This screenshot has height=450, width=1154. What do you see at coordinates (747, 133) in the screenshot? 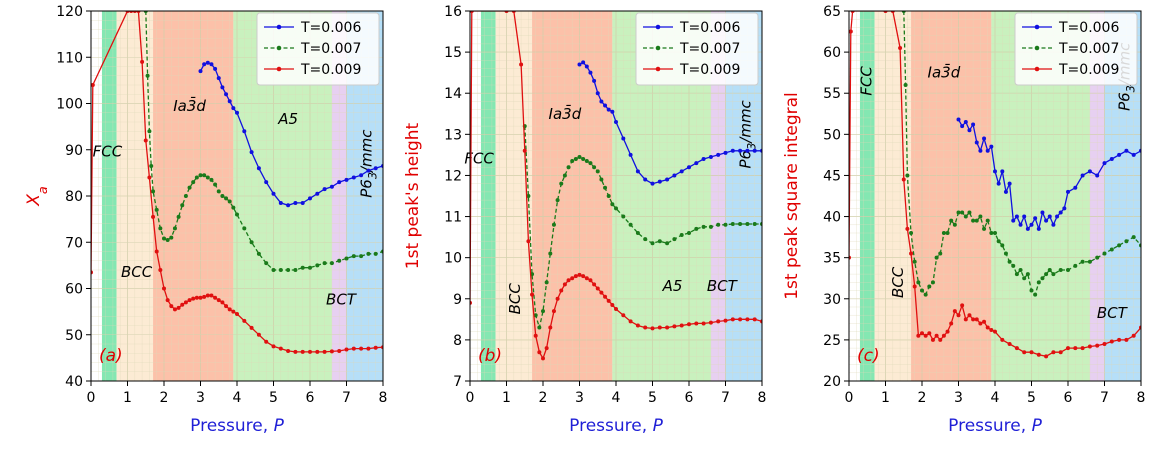
I see `region-label-p6-3-mmc: P63/mmc` at bounding box center [747, 133].